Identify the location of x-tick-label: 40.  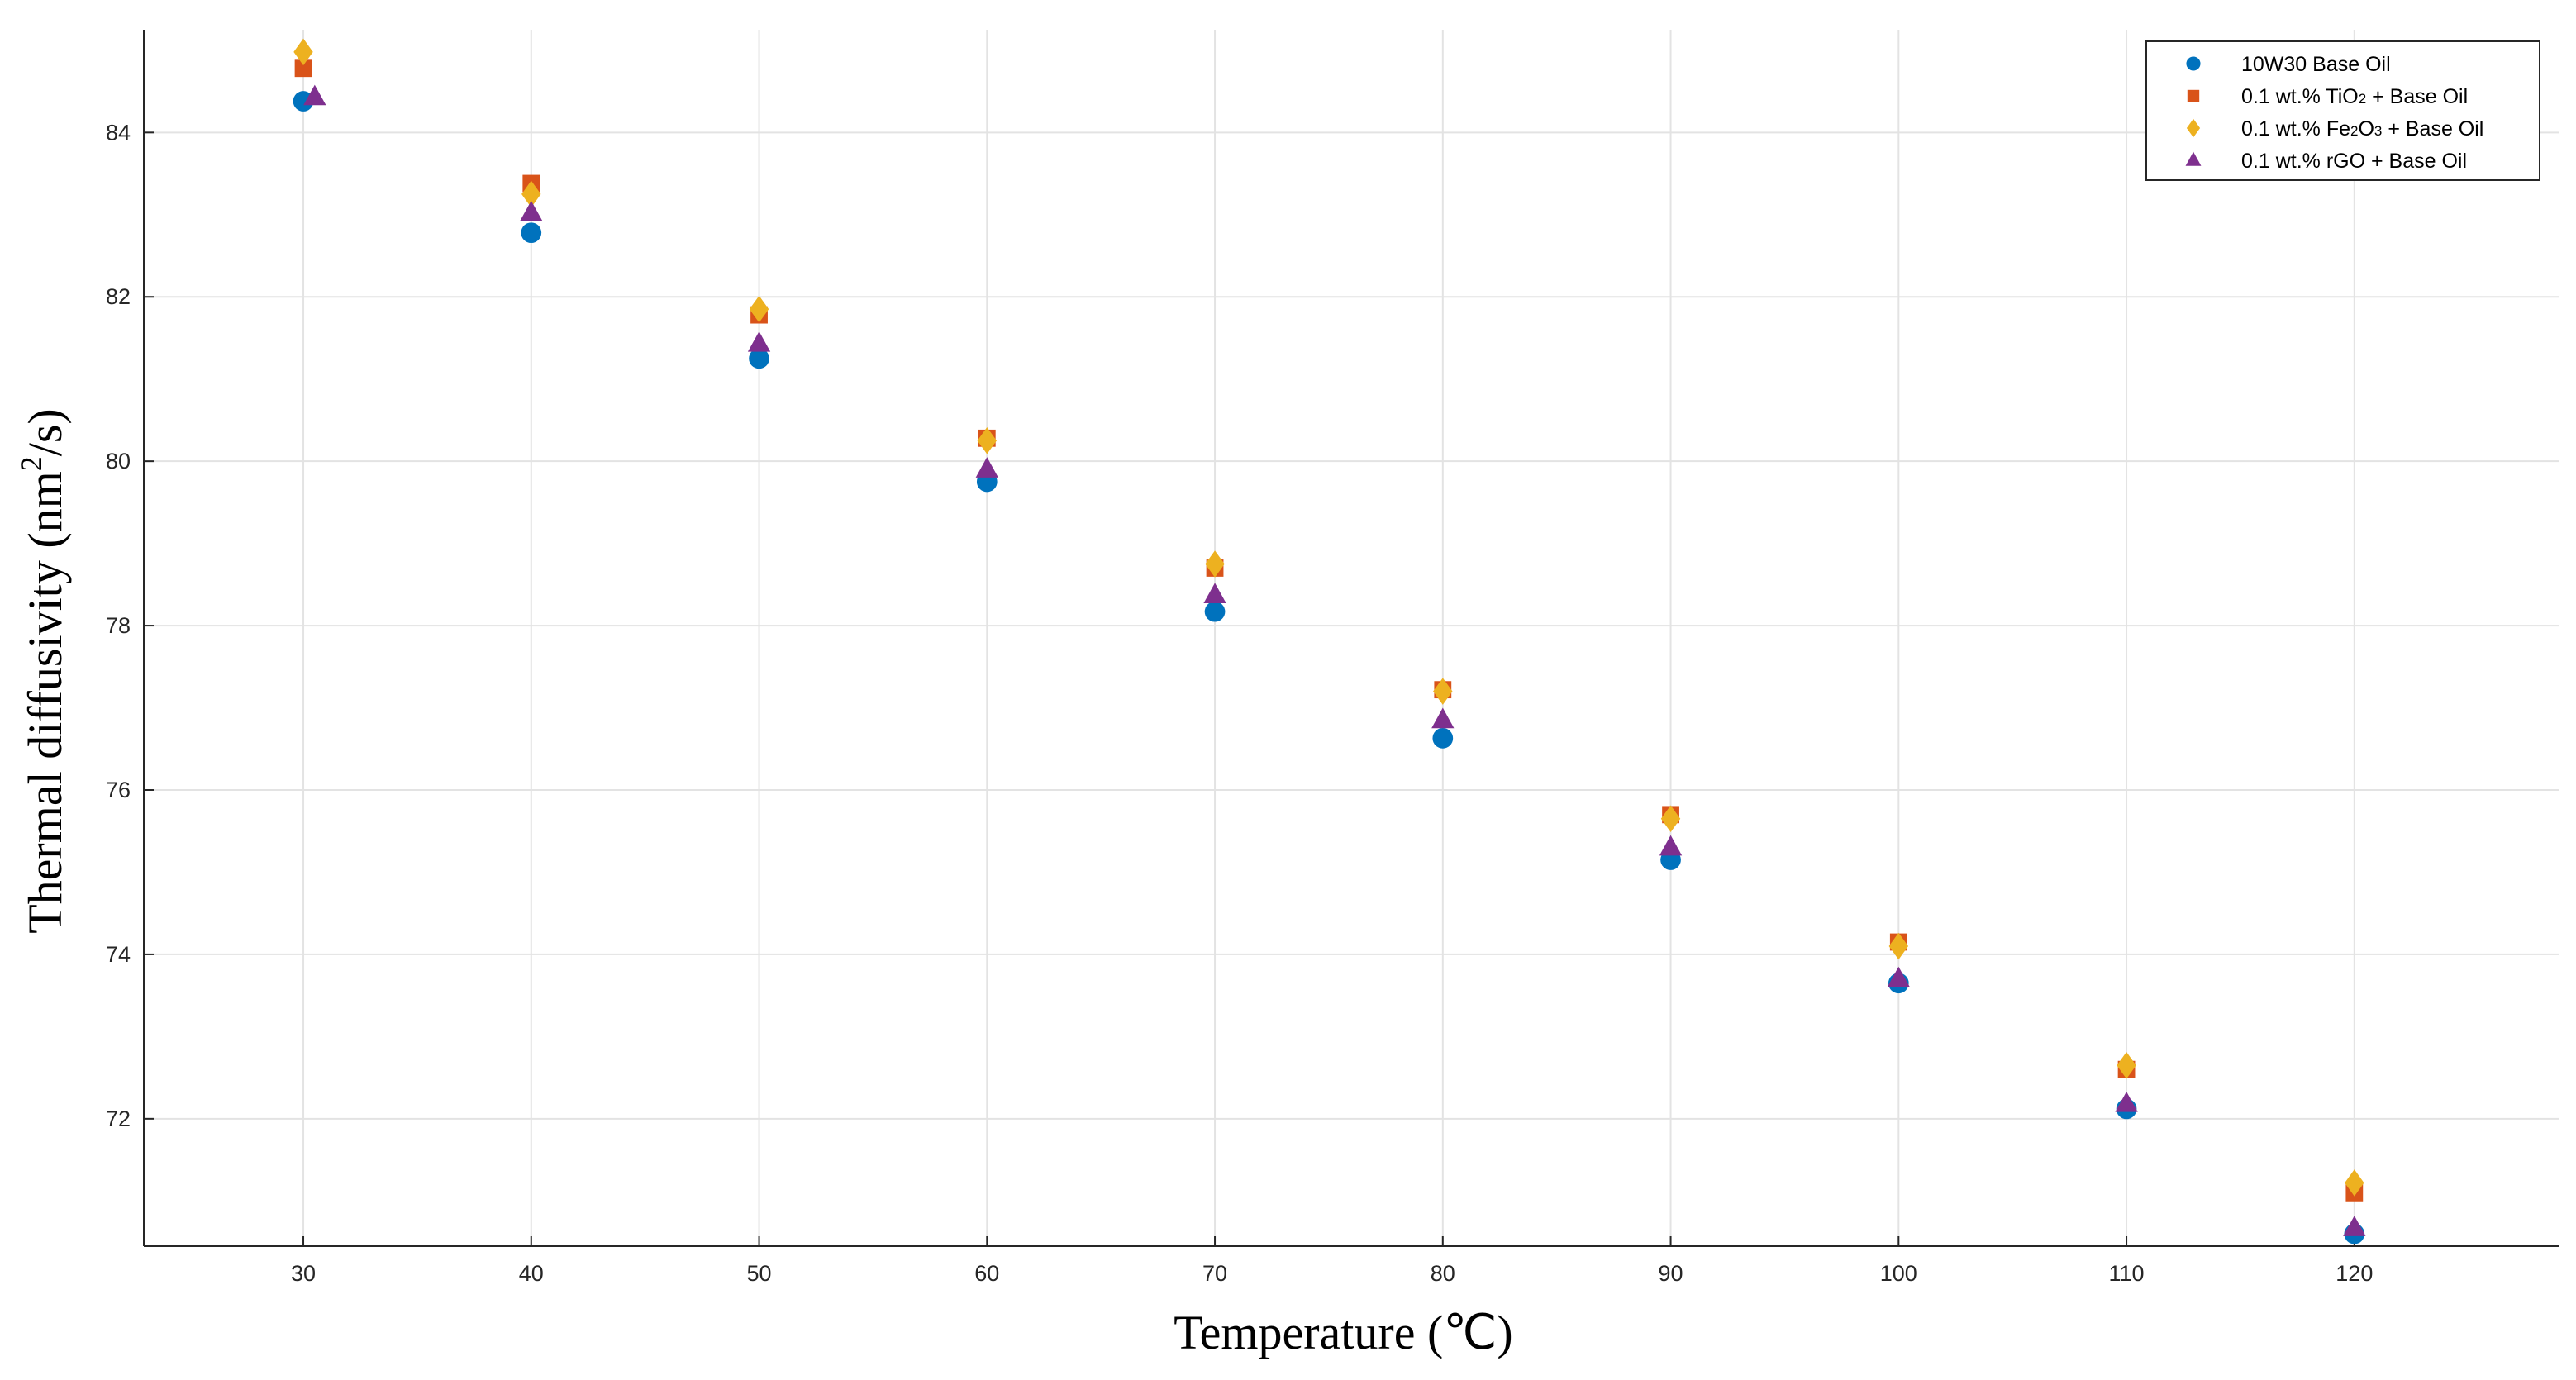
(532, 1273).